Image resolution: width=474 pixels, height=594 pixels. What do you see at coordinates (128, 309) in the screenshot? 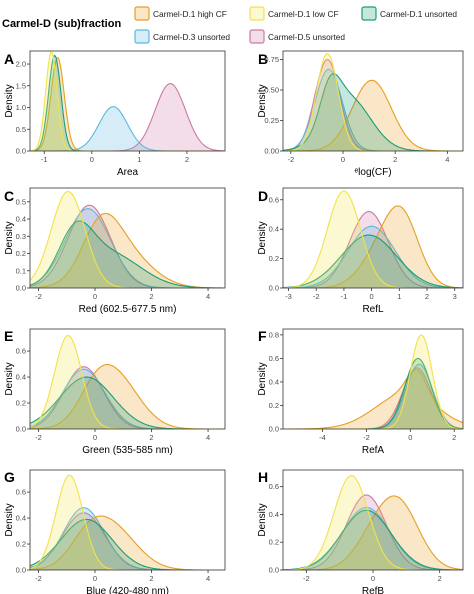
I see `x-axis-label: Red (602.5-677.5 nm)` at bounding box center [128, 309].